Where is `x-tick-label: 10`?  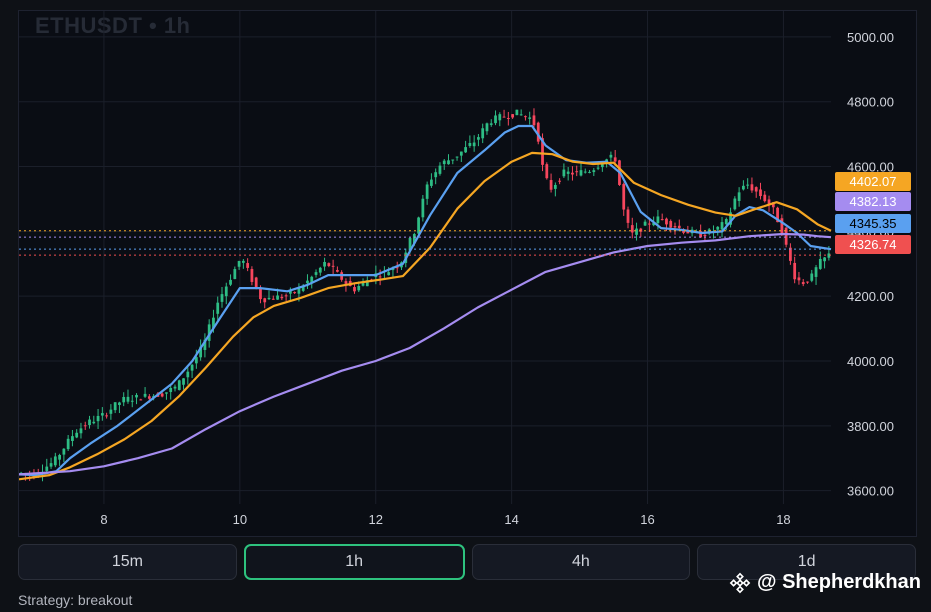
x-tick-label: 10 is located at coordinates (240, 519).